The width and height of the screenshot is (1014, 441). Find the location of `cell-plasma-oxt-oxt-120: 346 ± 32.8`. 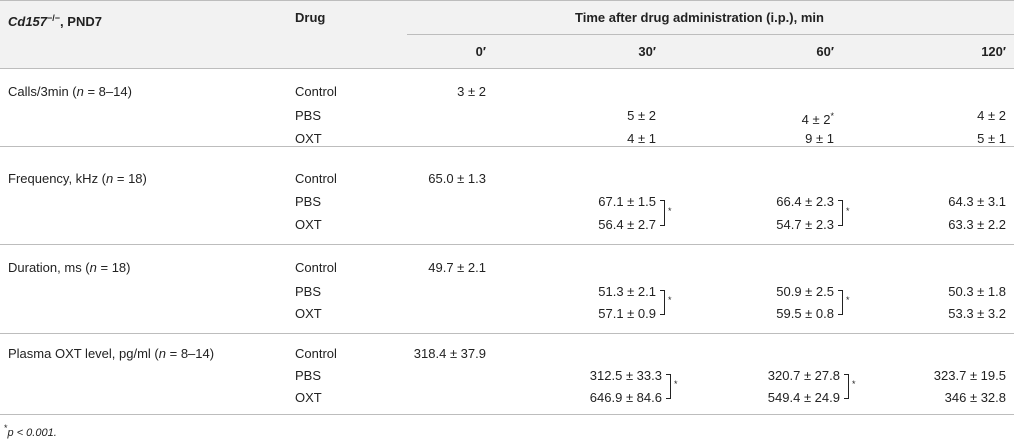

cell-plasma-oxt-oxt-120: 346 ± 32.8 is located at coordinates (975, 397).